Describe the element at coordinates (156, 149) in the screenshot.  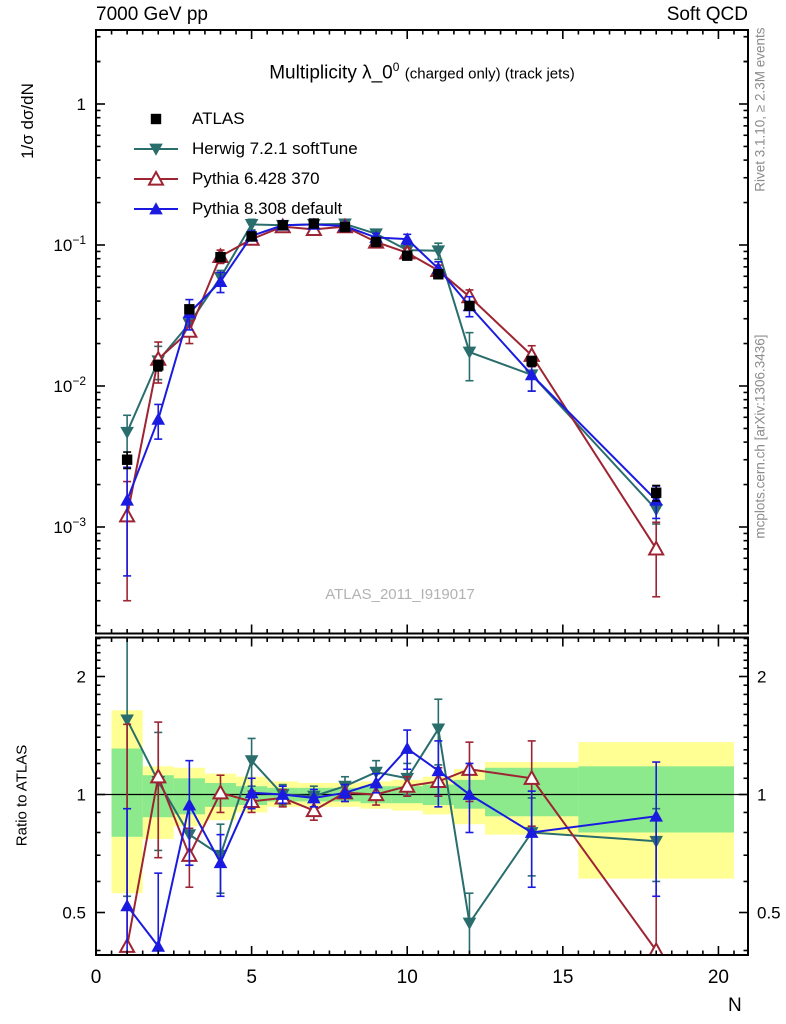
I see `herwig-marker-icon` at that location.